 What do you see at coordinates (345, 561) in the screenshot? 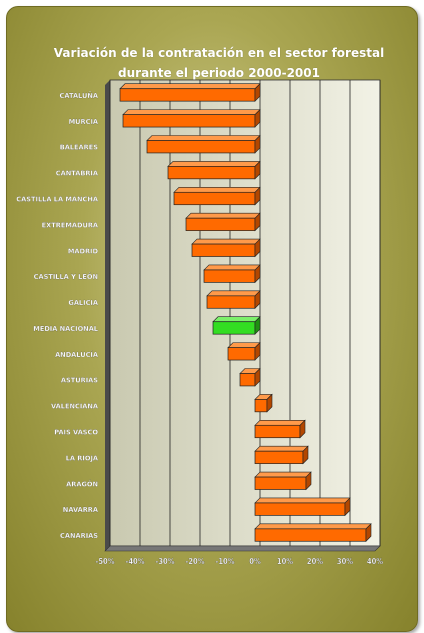
I see `x-tick-label: 30%` at bounding box center [345, 561].